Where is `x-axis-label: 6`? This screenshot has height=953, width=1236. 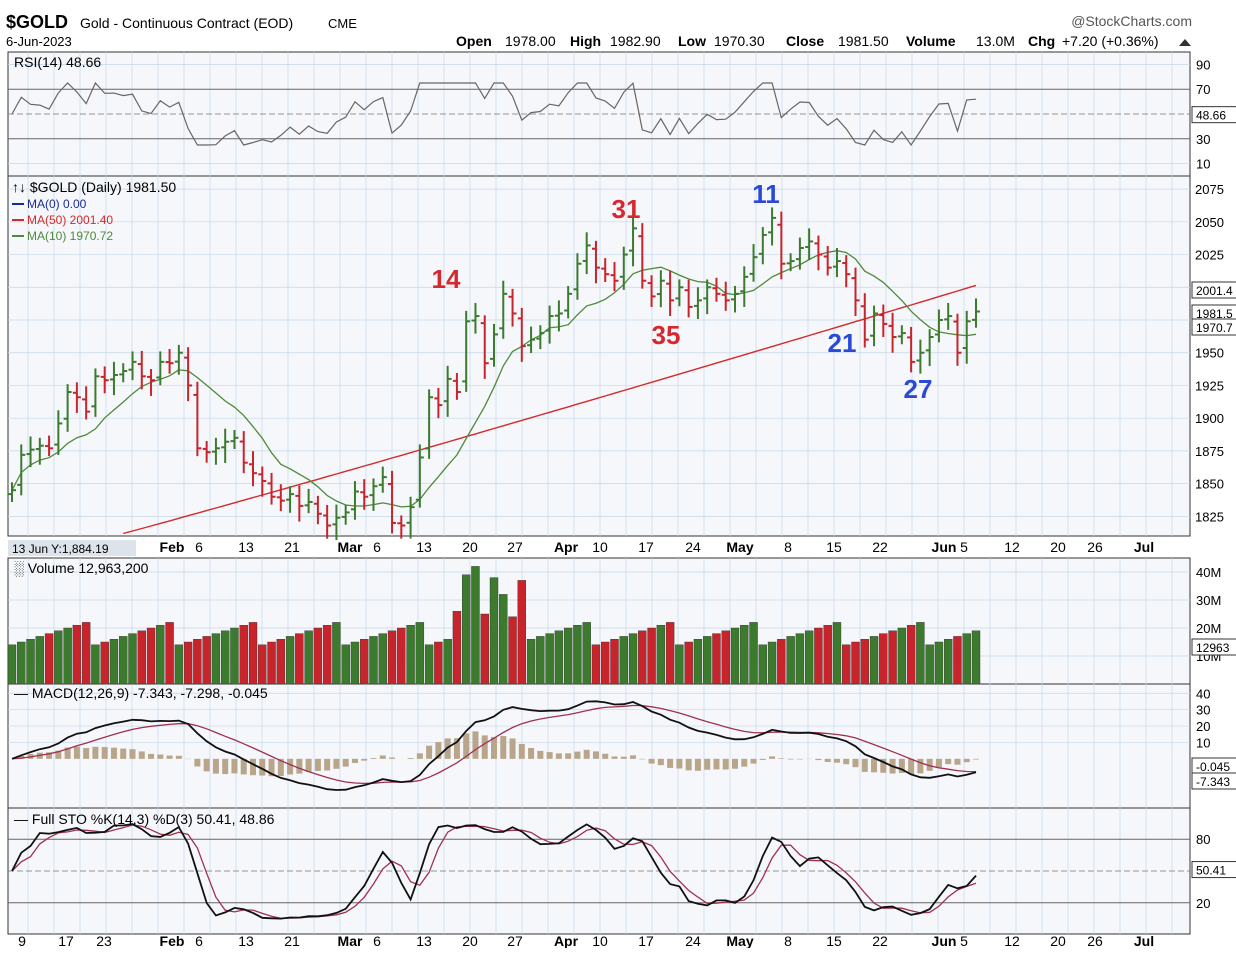 x-axis-label: 6 is located at coordinates (377, 547).